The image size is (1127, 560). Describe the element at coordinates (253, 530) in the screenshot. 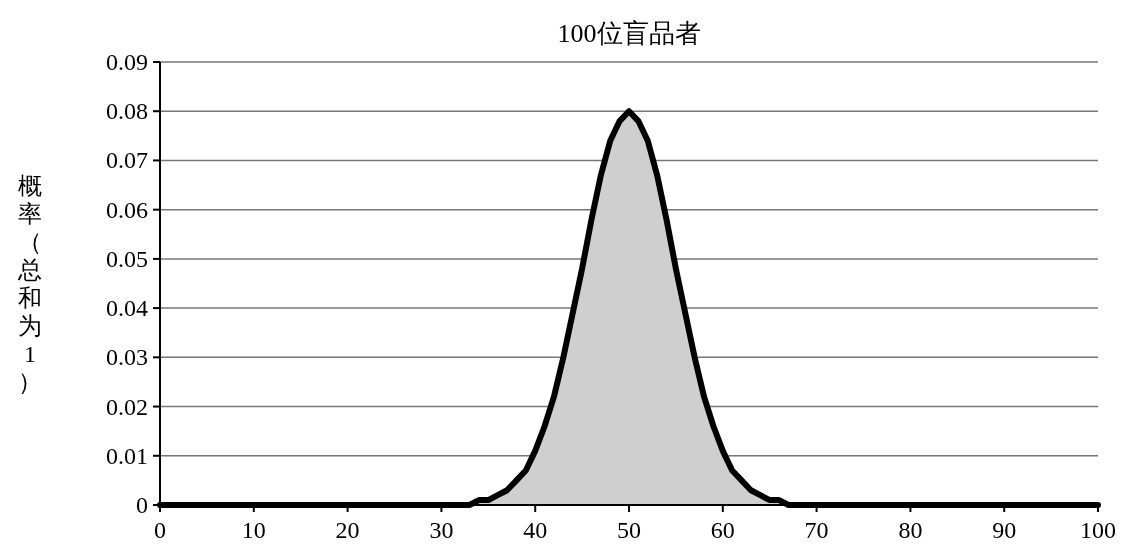

I see `x-tick-label: 10` at that location.